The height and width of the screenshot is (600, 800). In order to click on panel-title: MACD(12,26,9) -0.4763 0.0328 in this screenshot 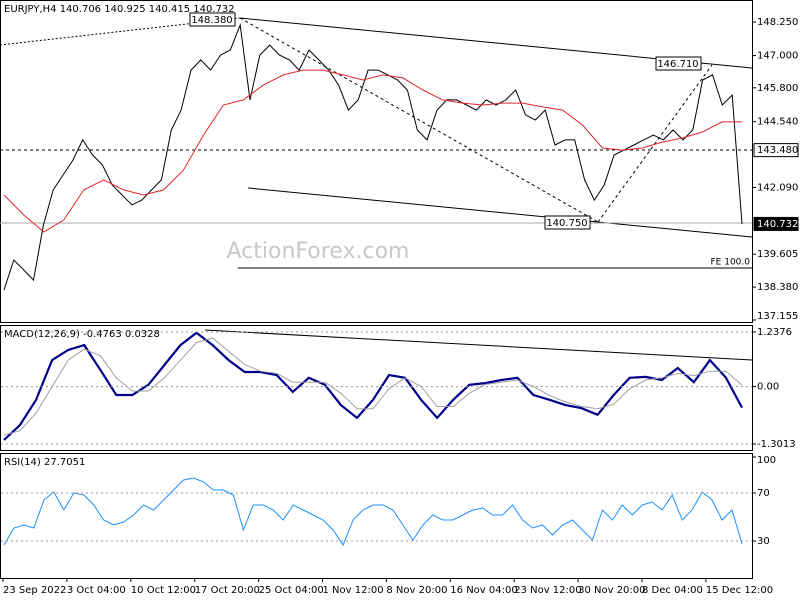, I will do `click(82, 334)`.